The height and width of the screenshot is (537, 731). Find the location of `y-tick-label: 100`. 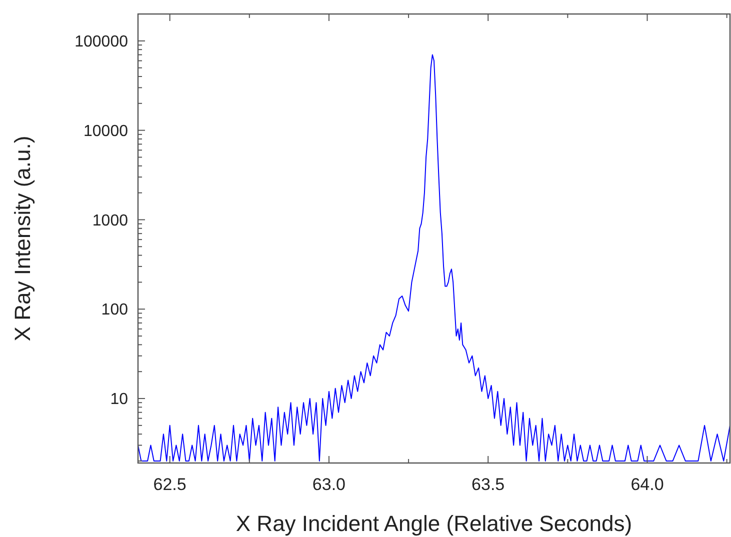

y-tick-label: 100 is located at coordinates (114, 310).